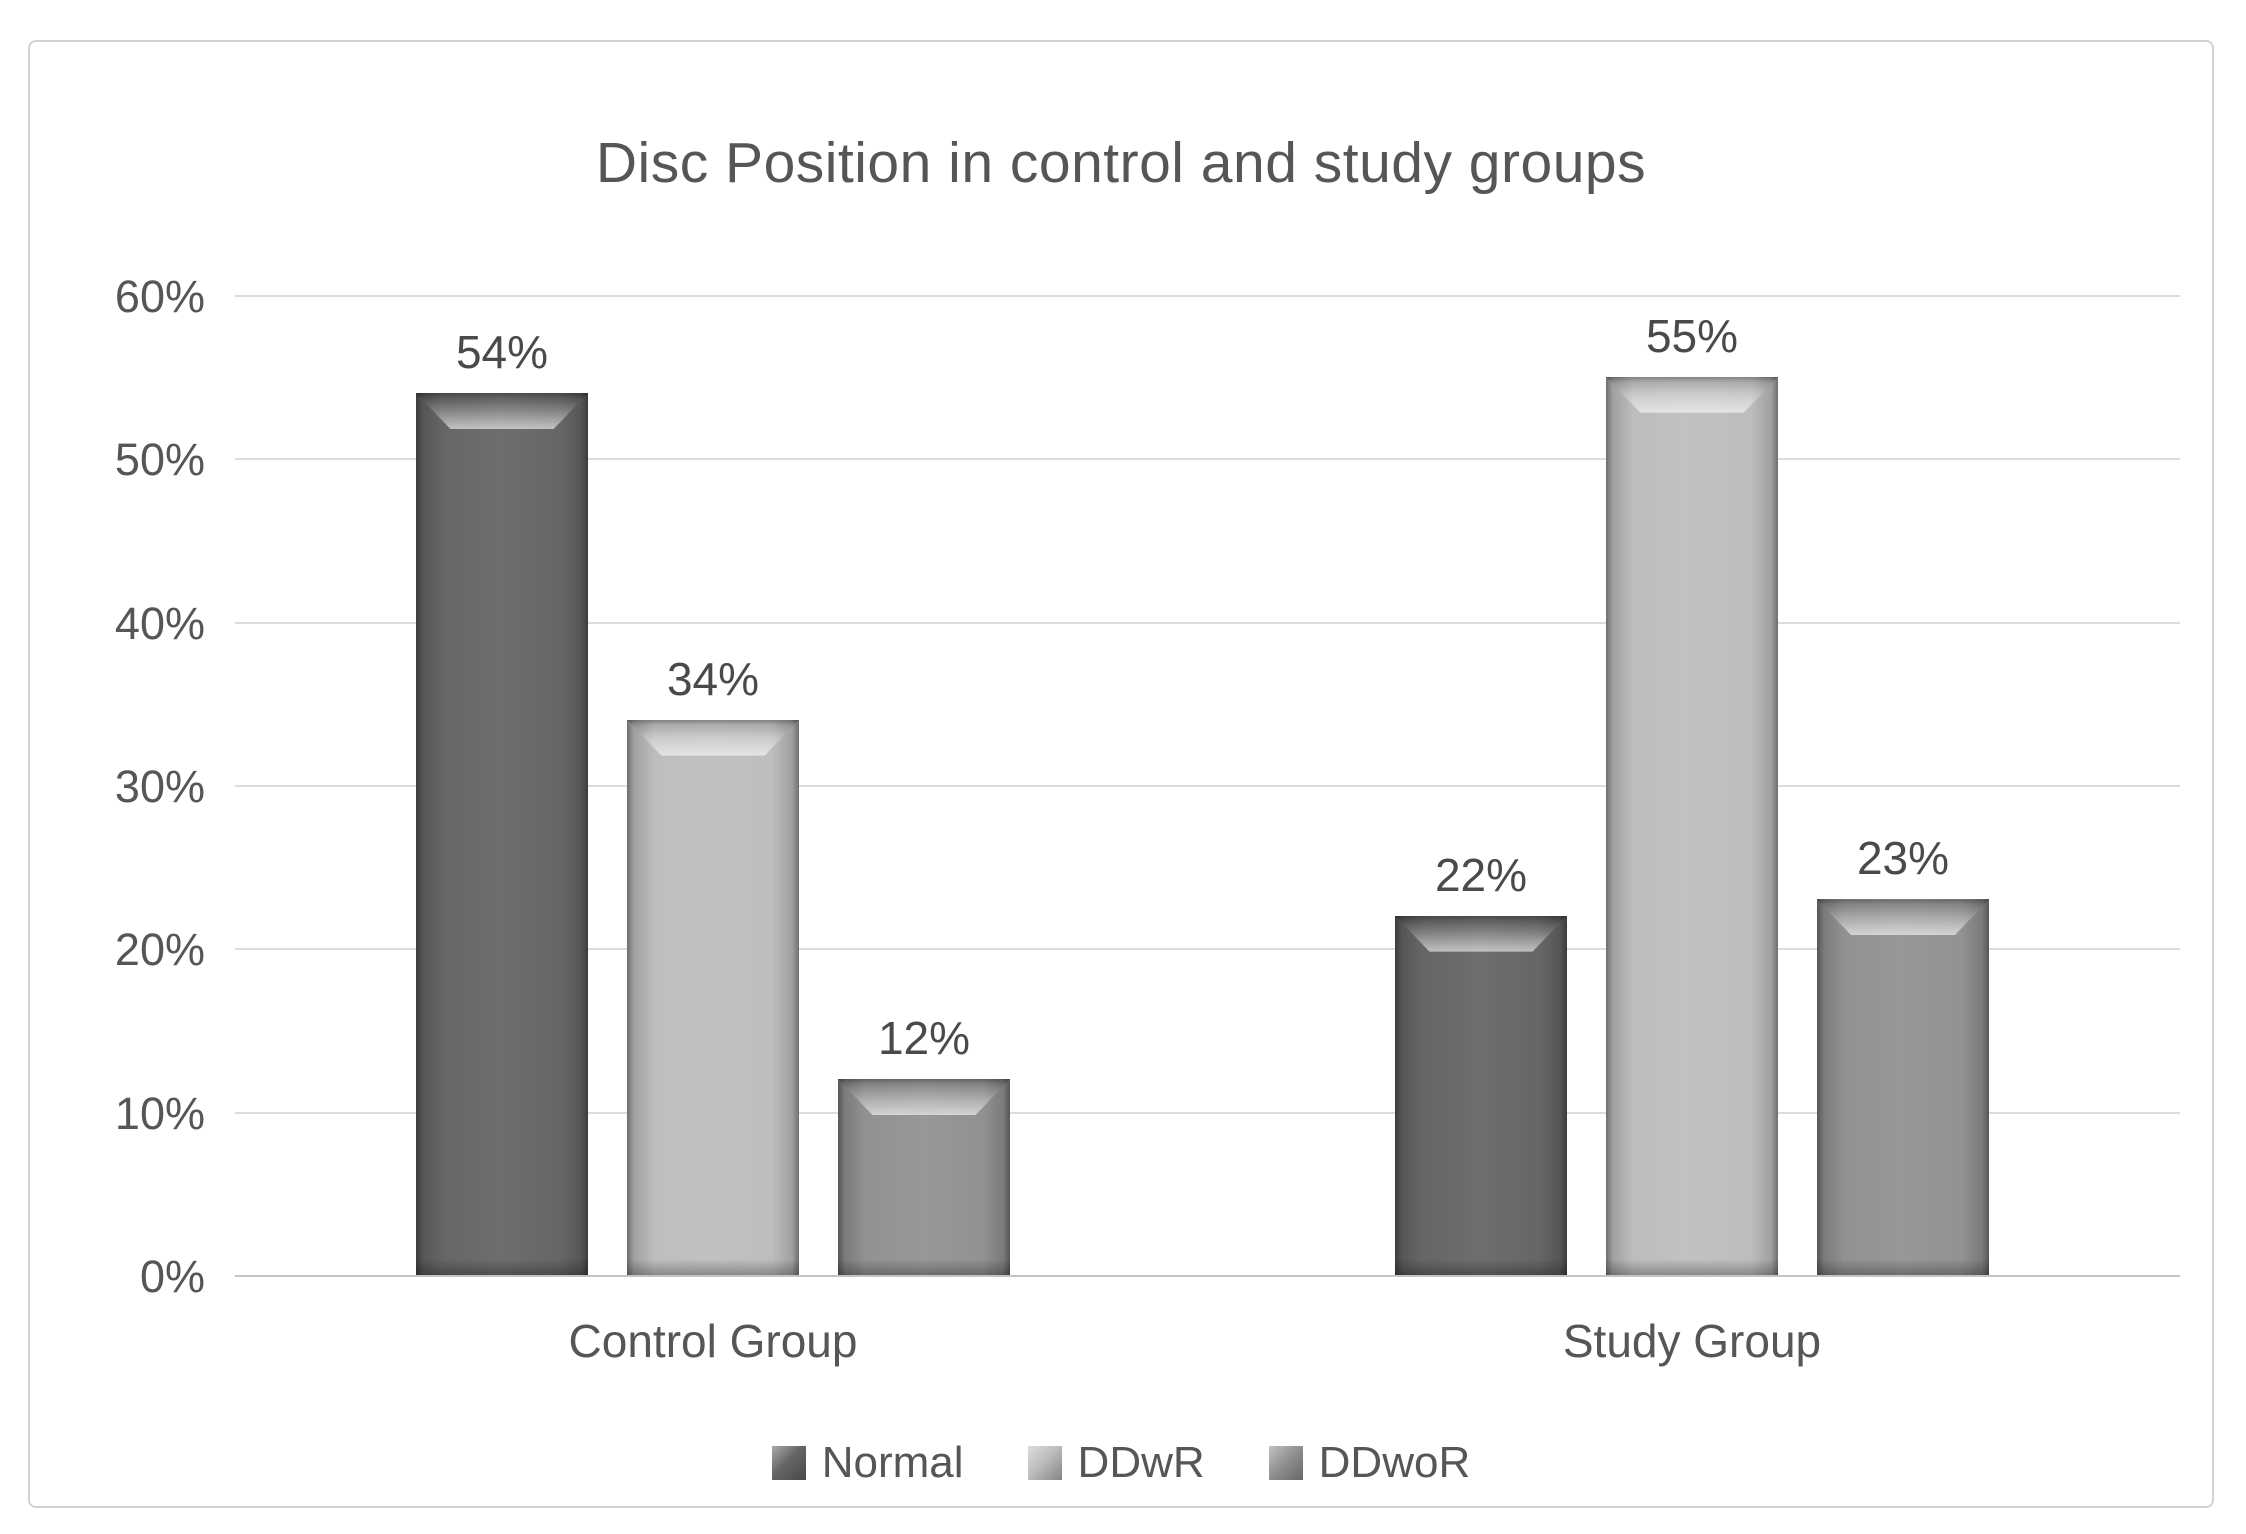  I want to click on bar-slot-ddwor-control-group: 12%, so click(924, 1143).